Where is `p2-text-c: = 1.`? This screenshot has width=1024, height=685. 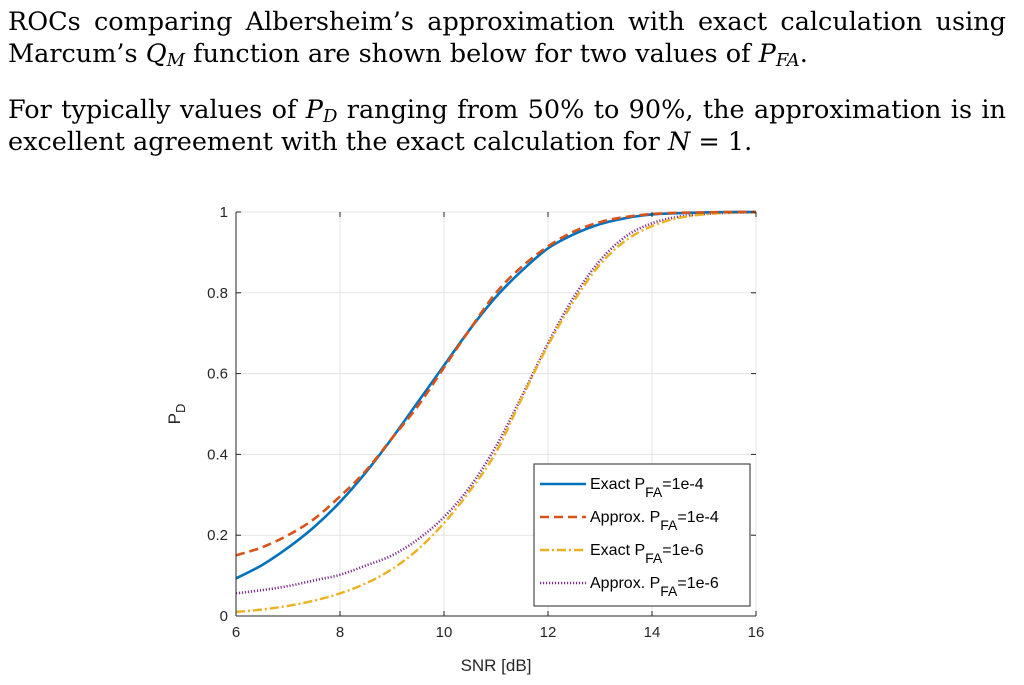
p2-text-c: = 1. is located at coordinates (721, 142).